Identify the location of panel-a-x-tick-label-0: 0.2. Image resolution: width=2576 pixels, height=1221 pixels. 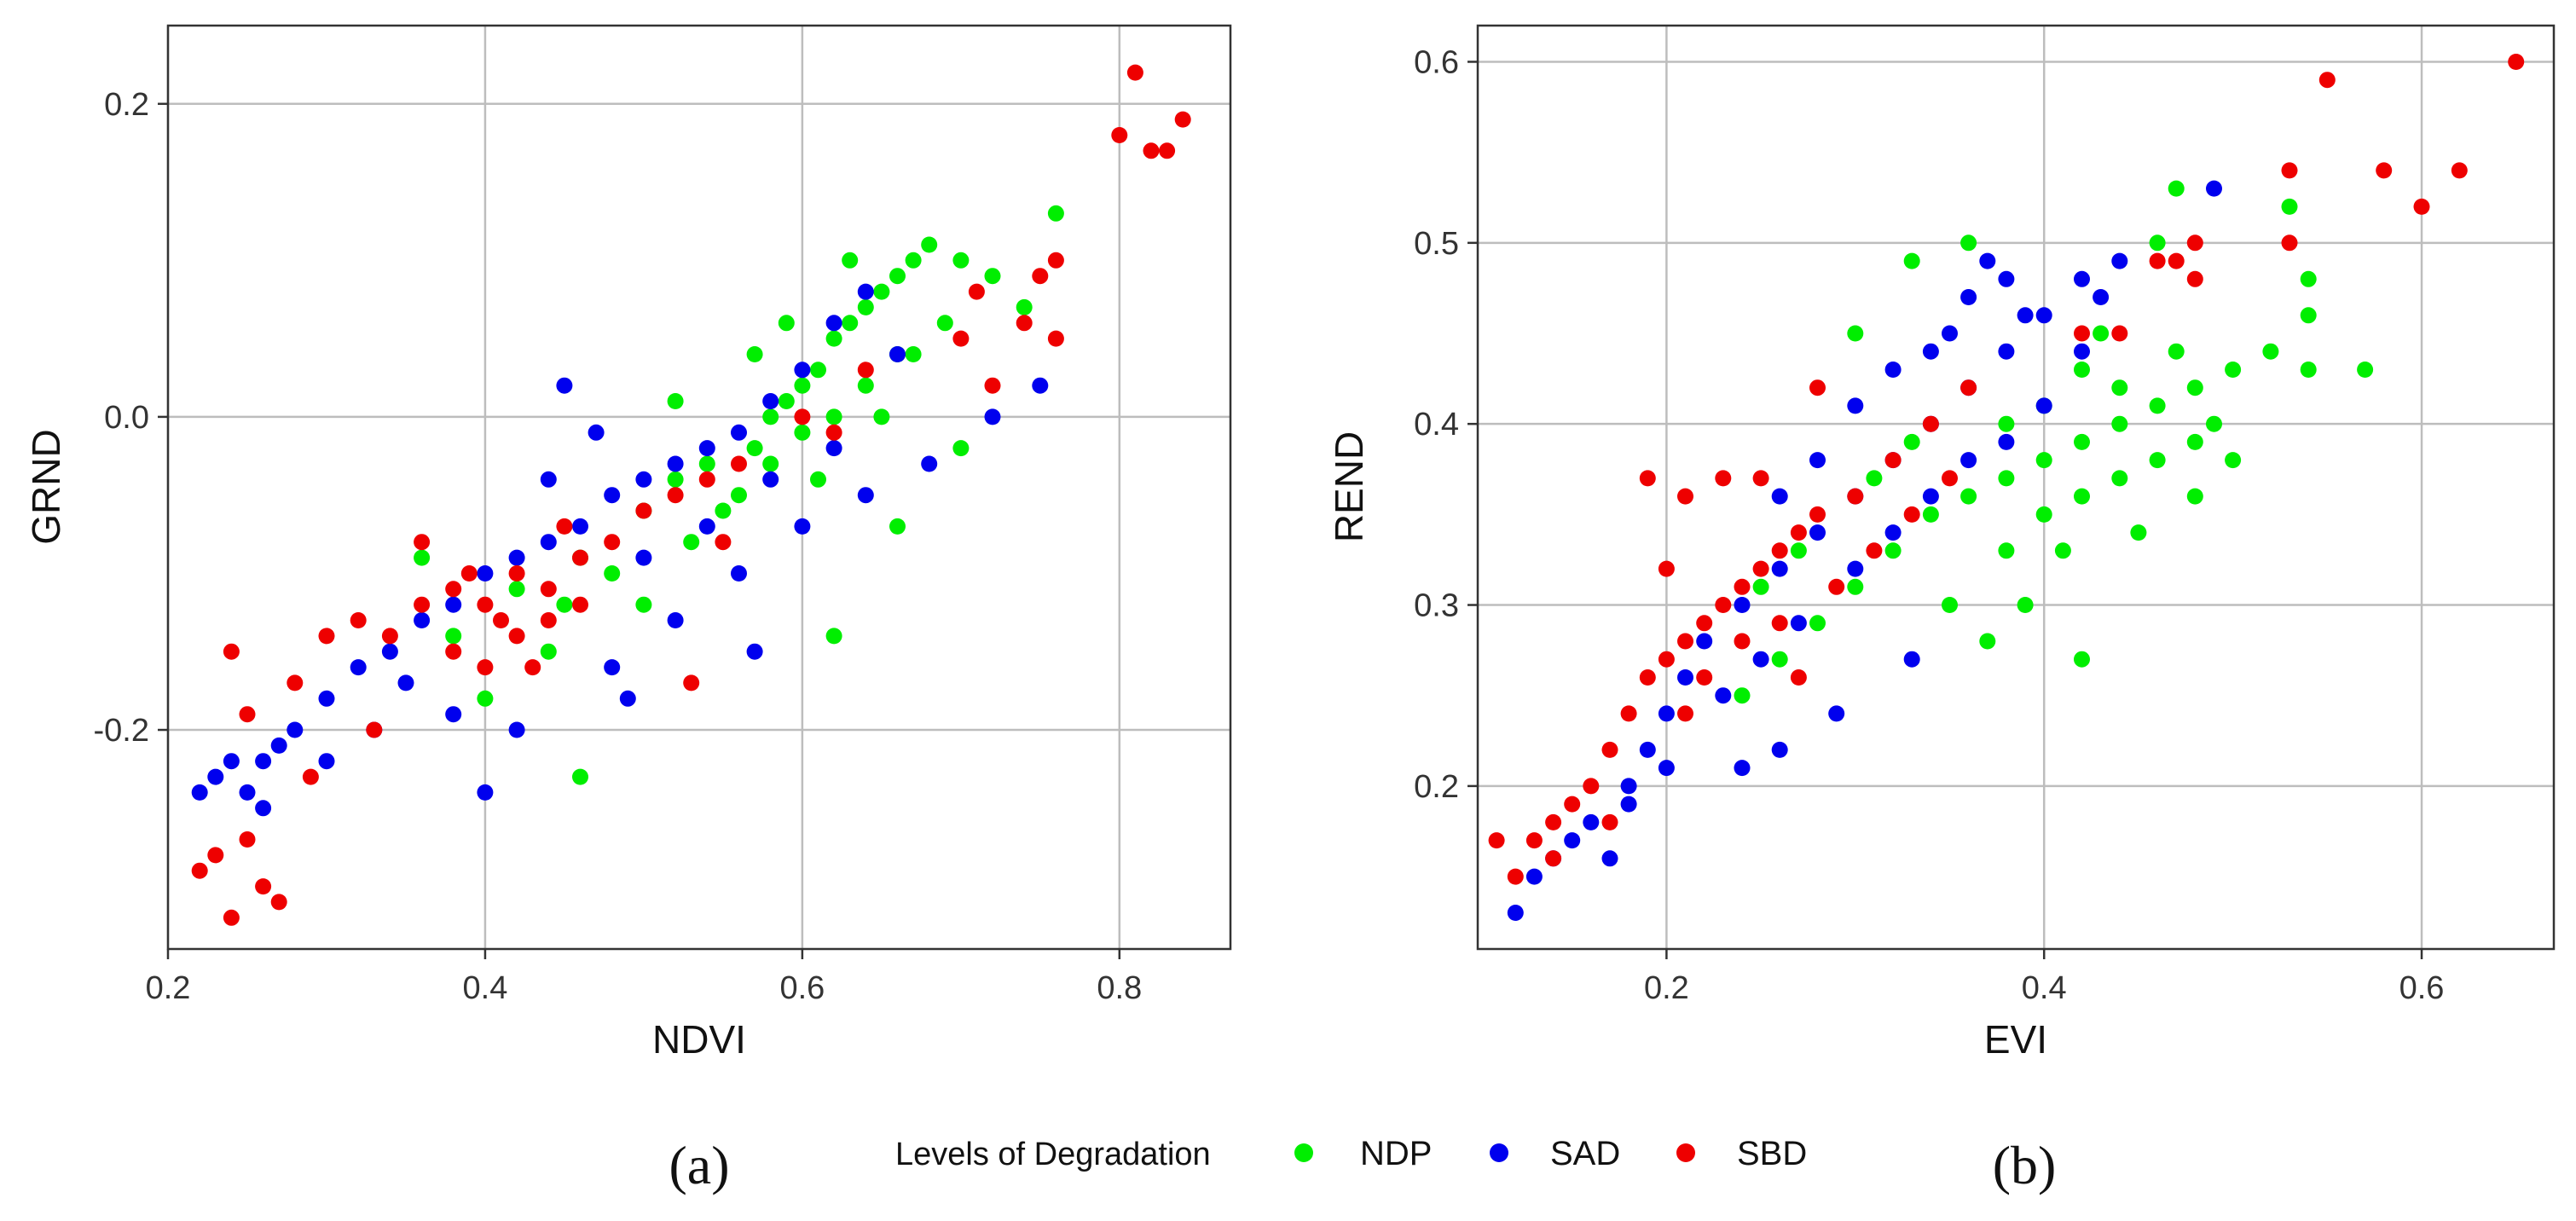
(168, 988).